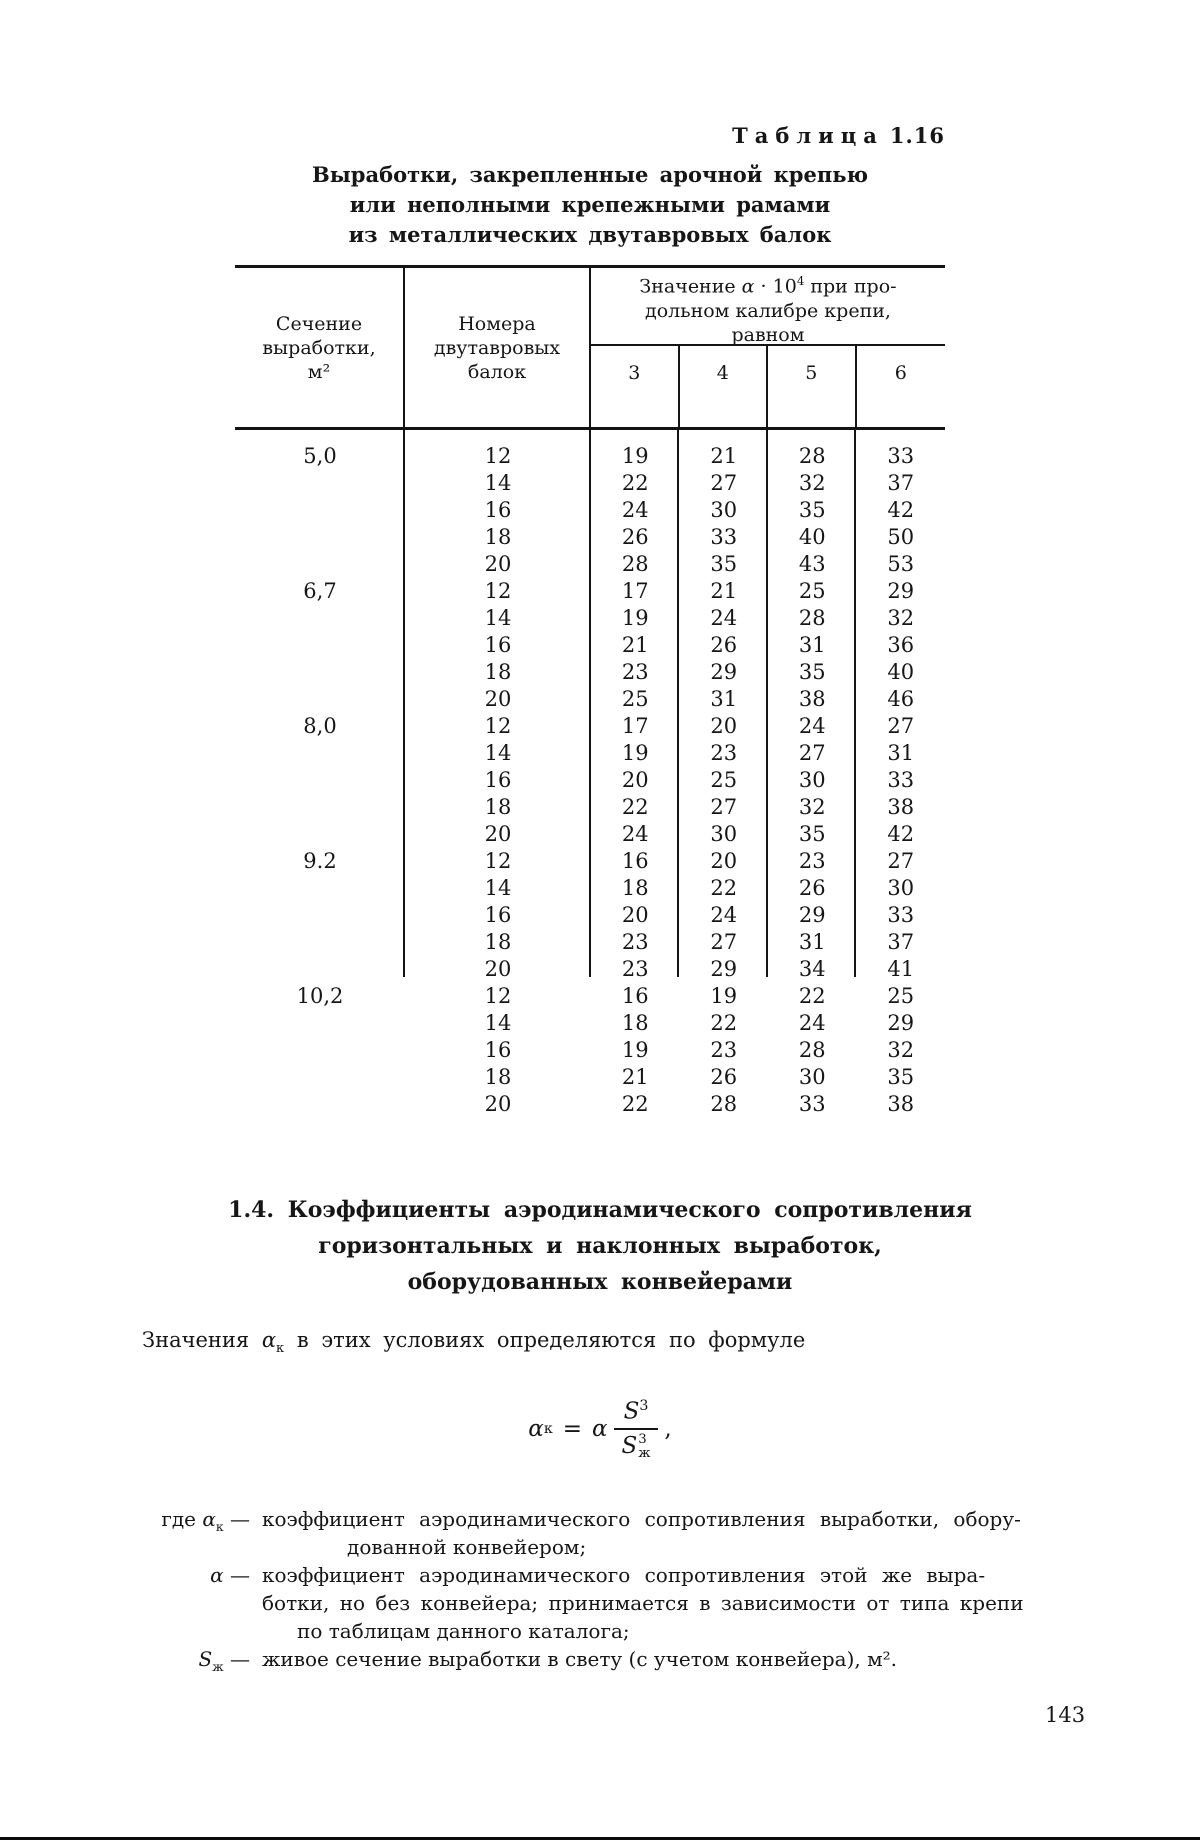  I want to click on fraction-numerator: S3, so click(636, 1414).